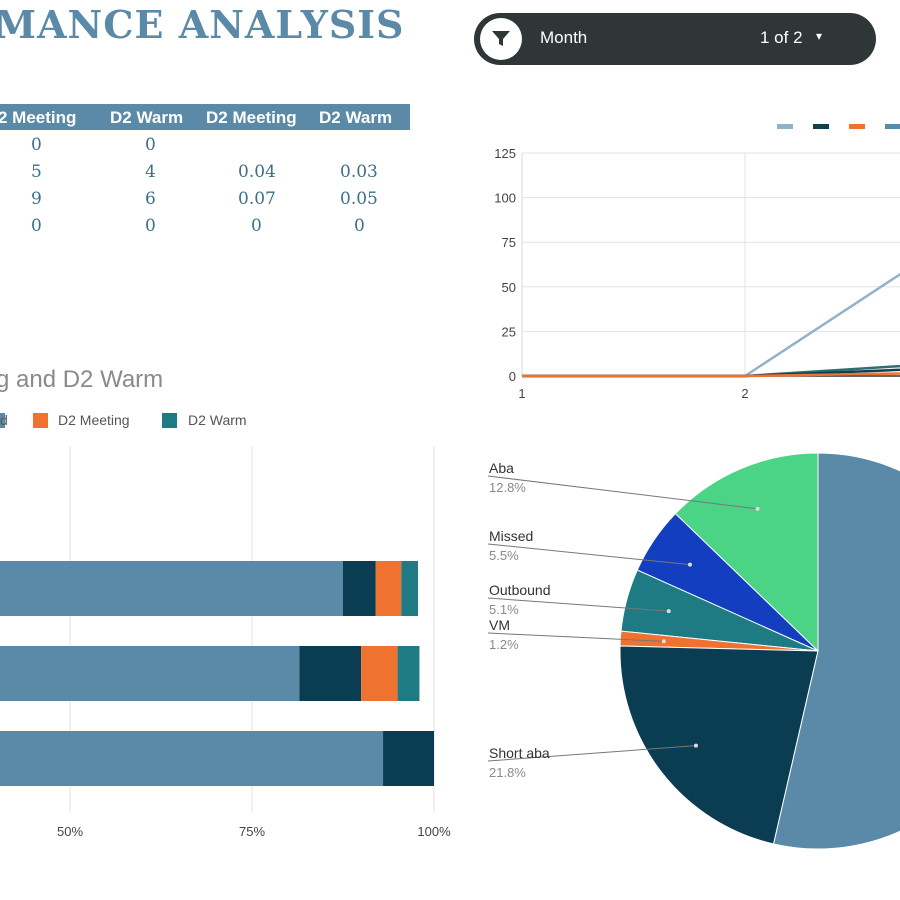  What do you see at coordinates (509, 287) in the screenshot?
I see `y-tick-label: 50` at bounding box center [509, 287].